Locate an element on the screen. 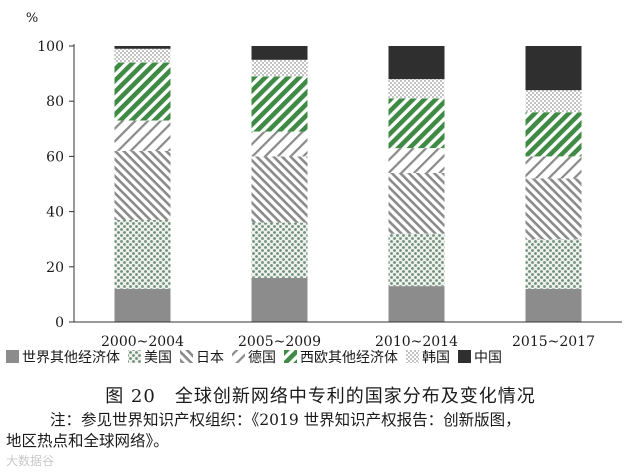 This screenshot has width=641, height=474. legend-label: 美国 is located at coordinates (158, 358).